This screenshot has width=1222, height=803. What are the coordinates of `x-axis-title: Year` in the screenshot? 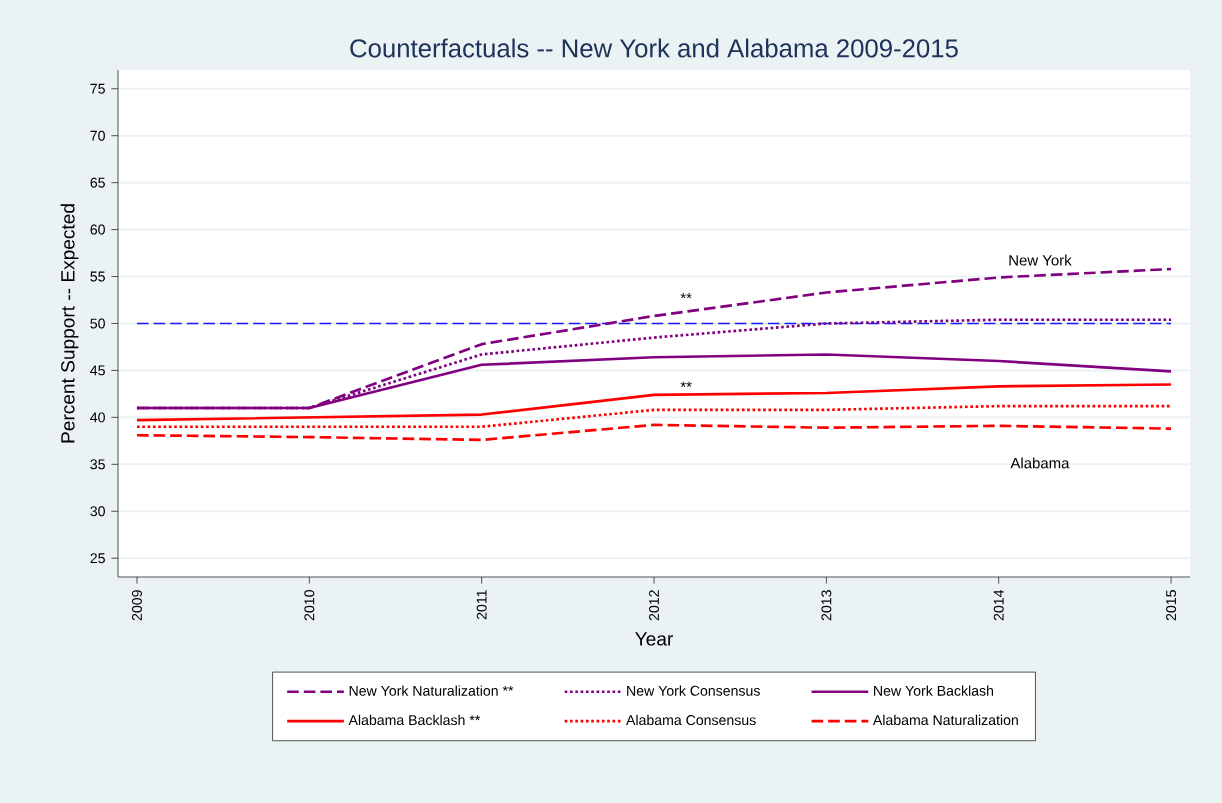 It's located at (654, 639).